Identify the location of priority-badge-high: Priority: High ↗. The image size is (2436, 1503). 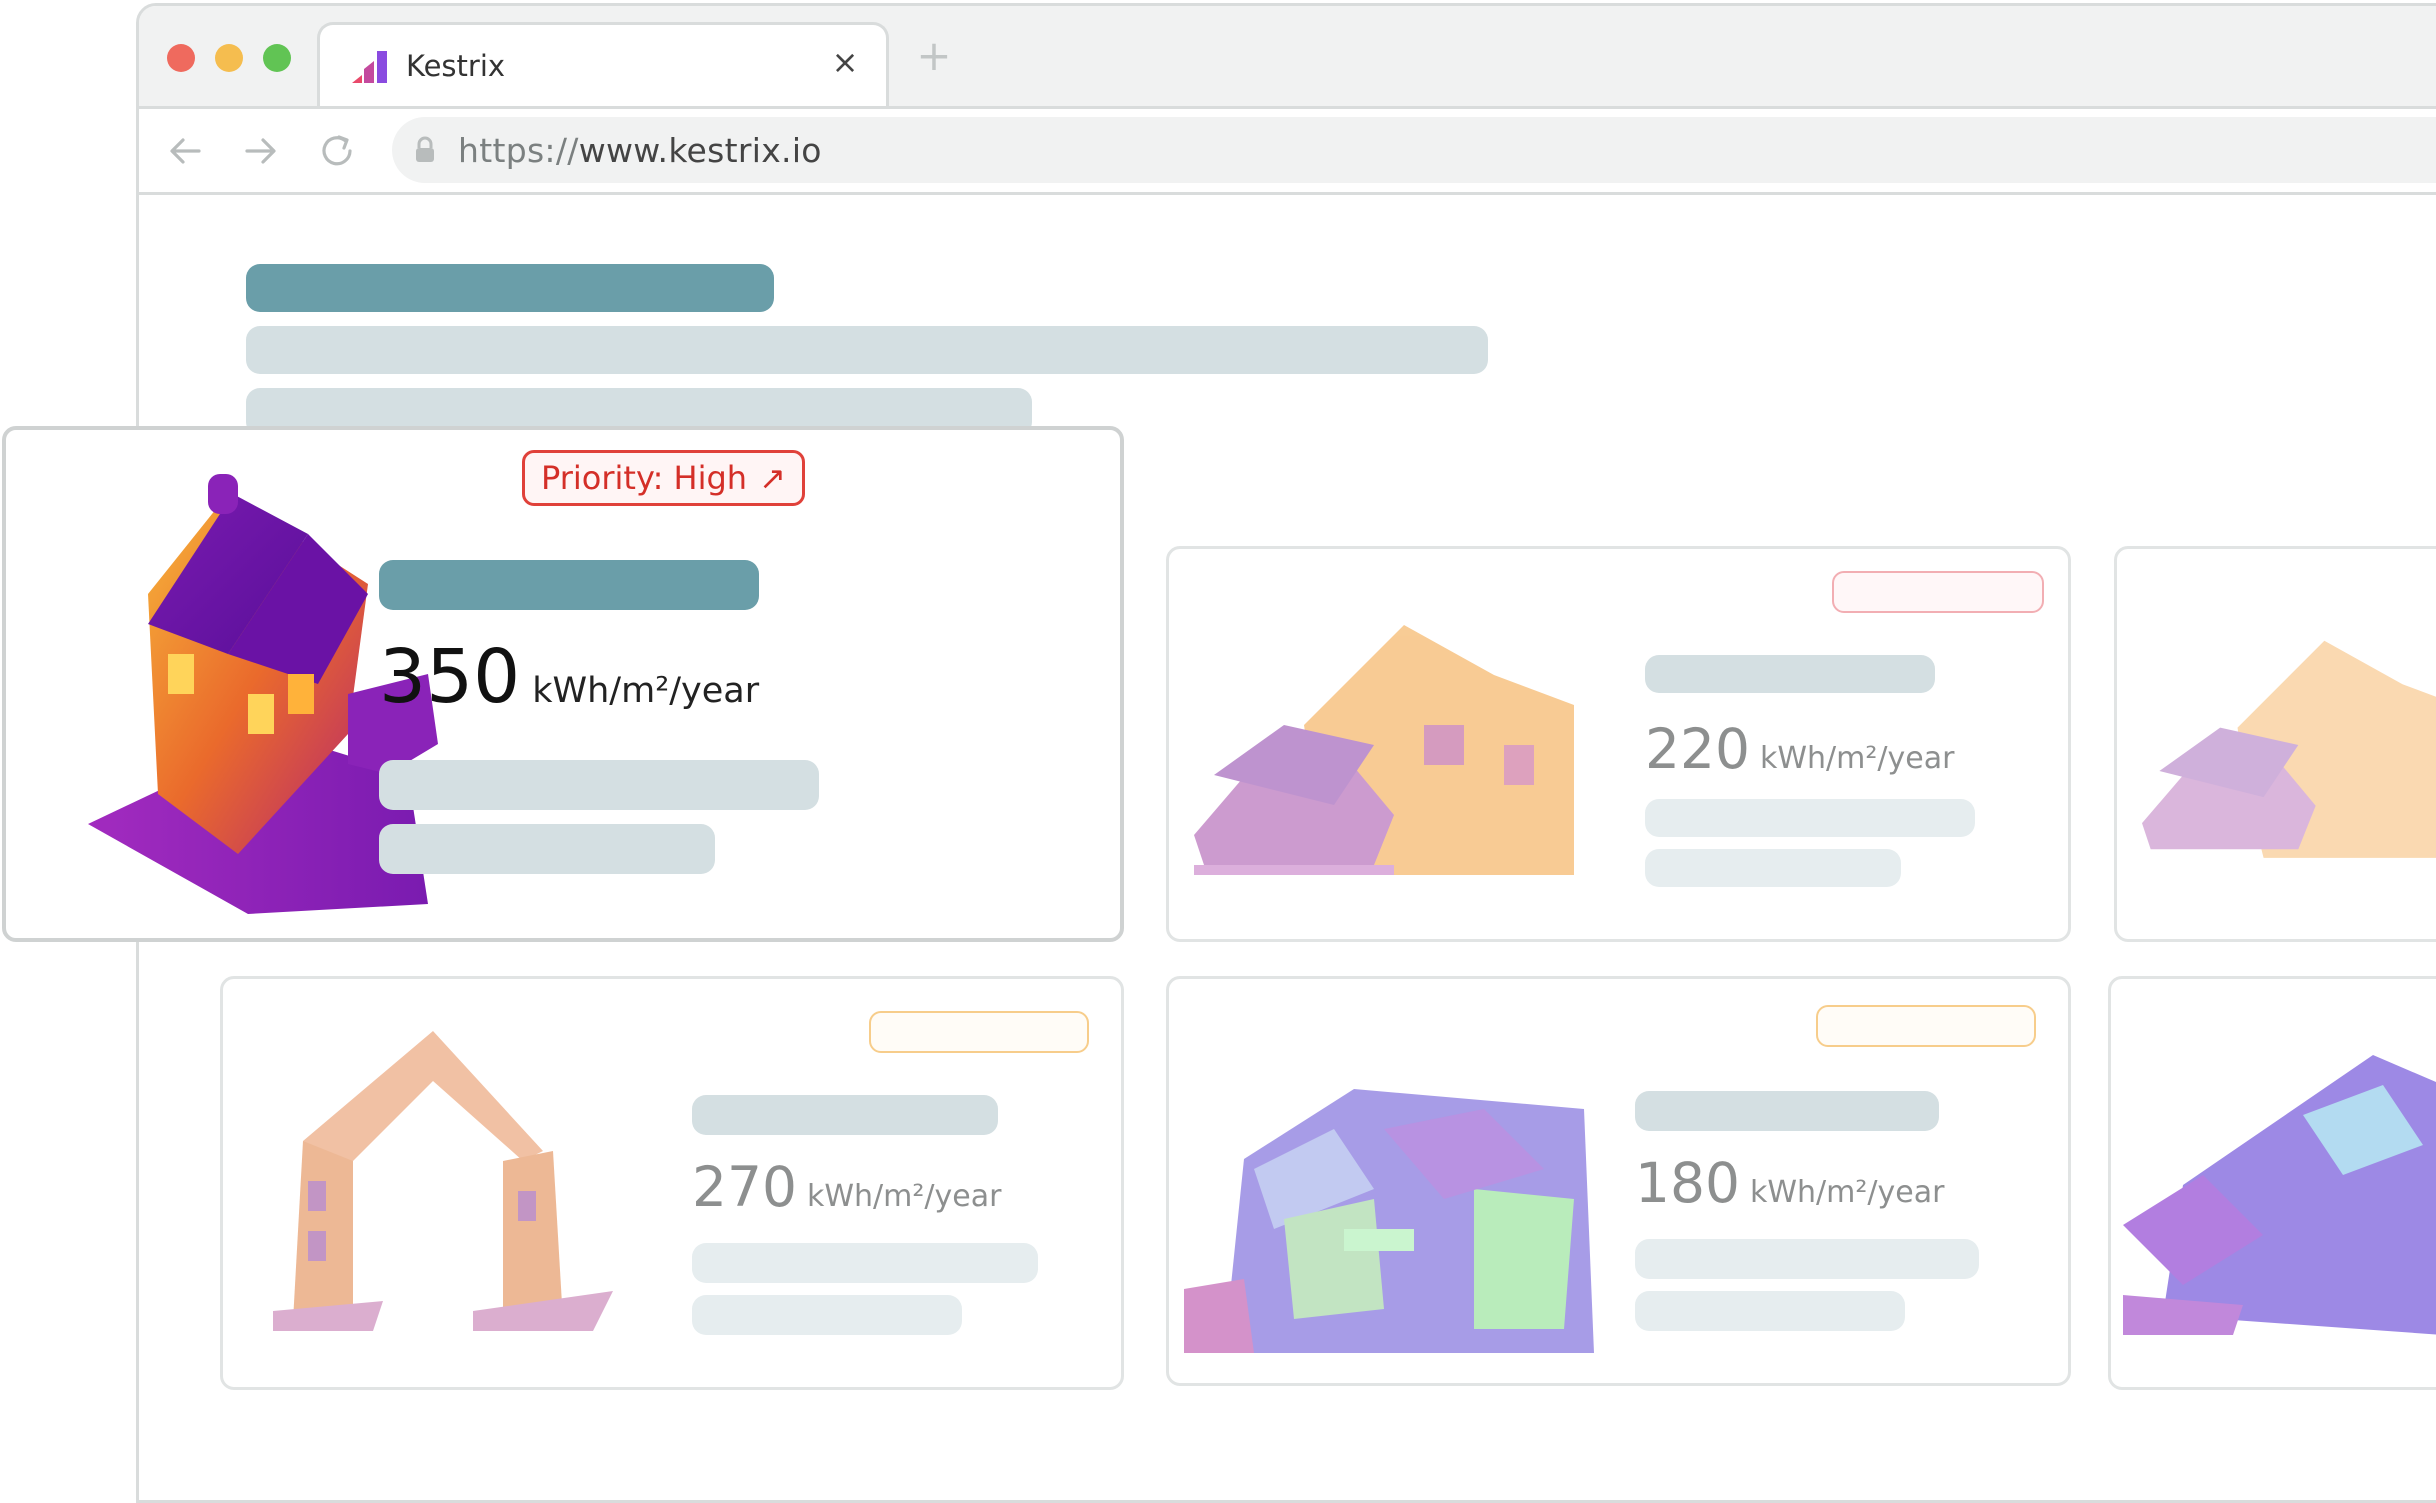
(663, 478).